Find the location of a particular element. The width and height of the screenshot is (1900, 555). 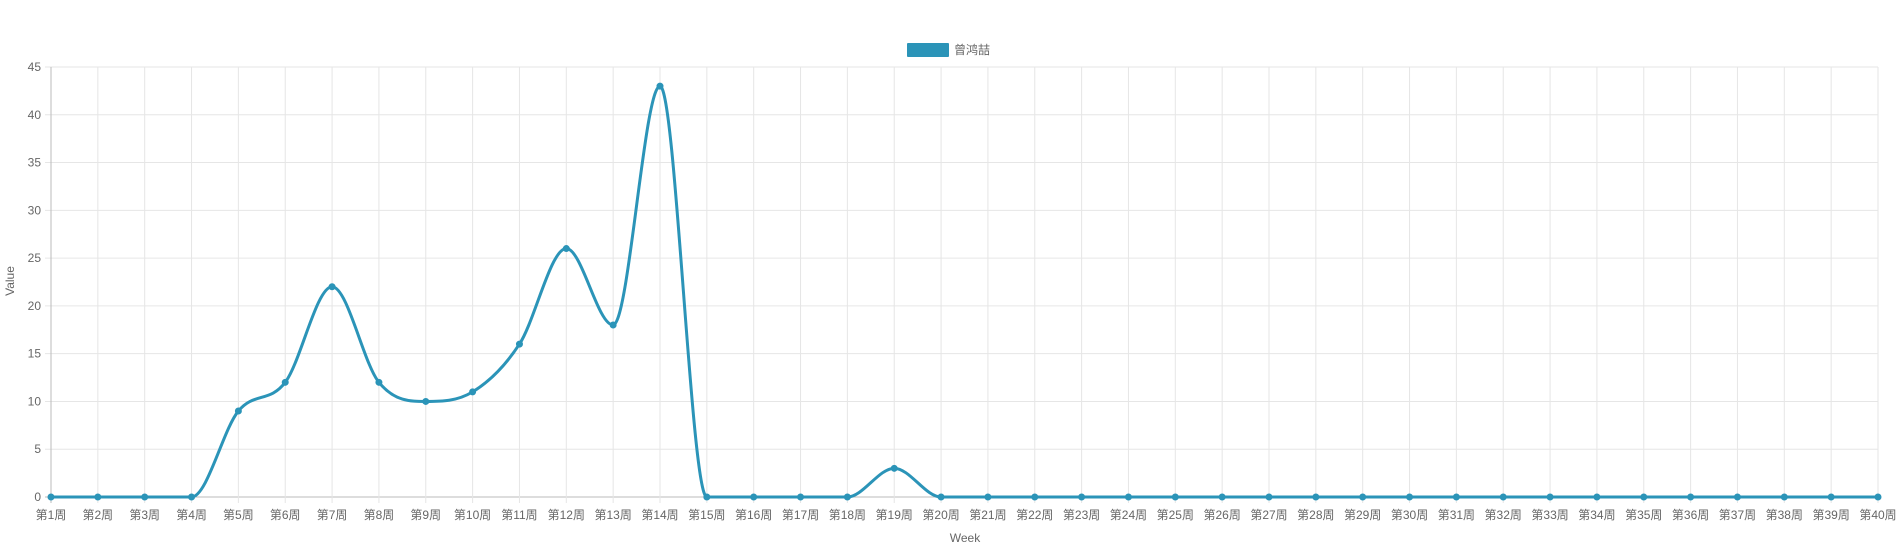

y-tick-label: 35 is located at coordinates (35, 163).